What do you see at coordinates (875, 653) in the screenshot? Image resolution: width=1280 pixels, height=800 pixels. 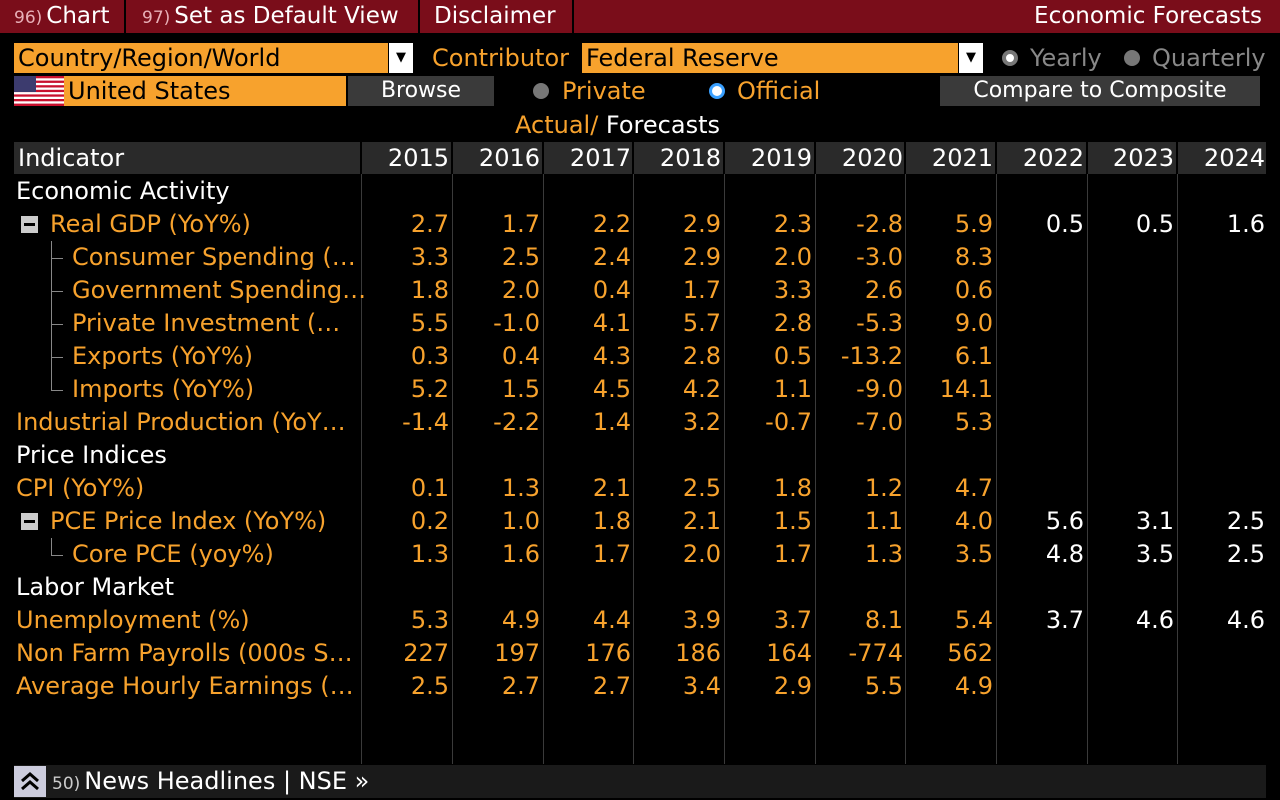 I see `value-cell: -774` at bounding box center [875, 653].